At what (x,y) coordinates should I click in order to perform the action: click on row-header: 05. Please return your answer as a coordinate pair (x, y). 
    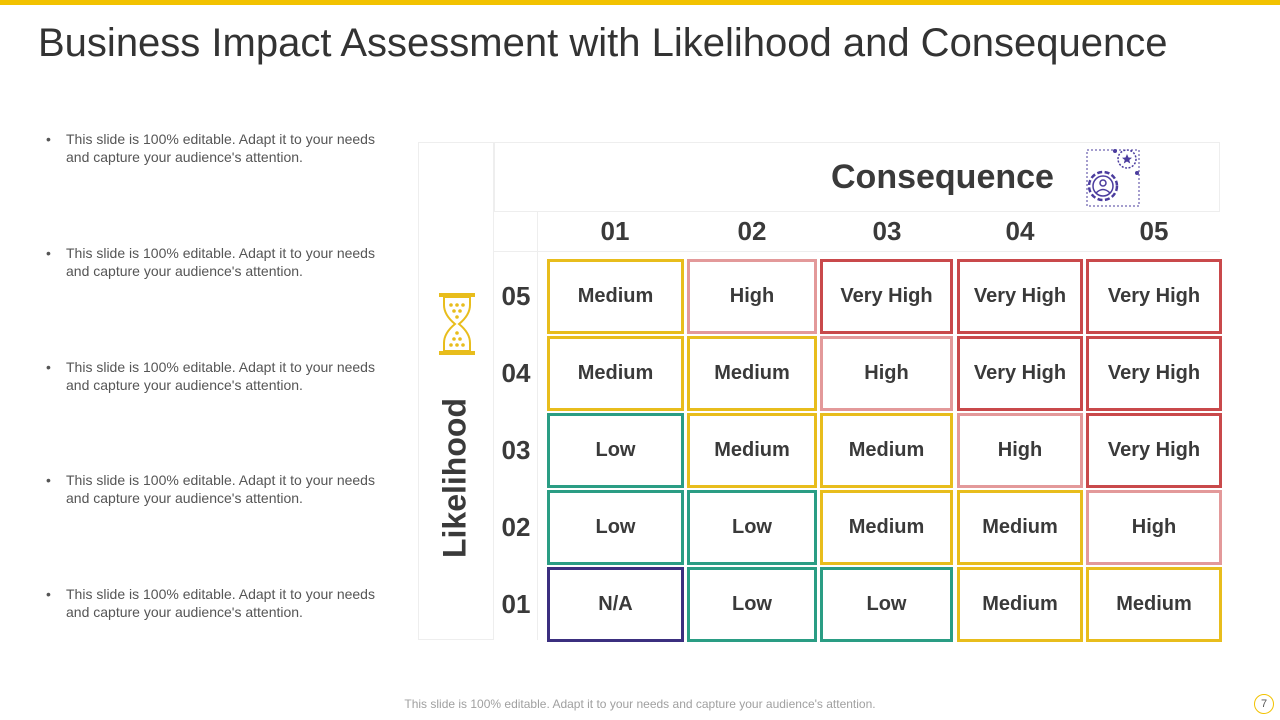
    Looking at the image, I should click on (516, 296).